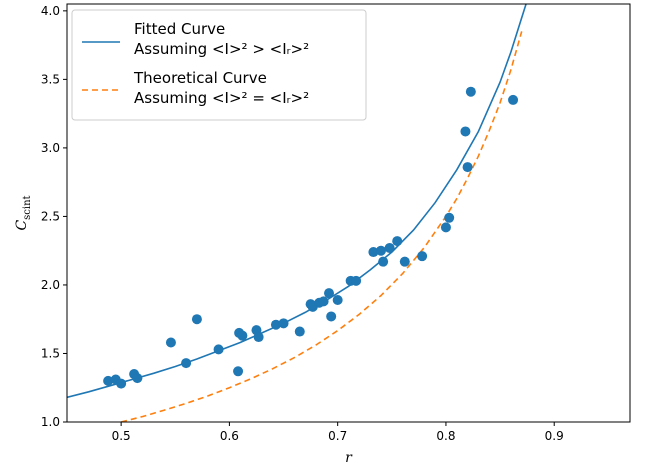 This screenshot has width=646, height=468. What do you see at coordinates (23, 212) in the screenshot?
I see `y-axis-label: Cscint` at bounding box center [23, 212].